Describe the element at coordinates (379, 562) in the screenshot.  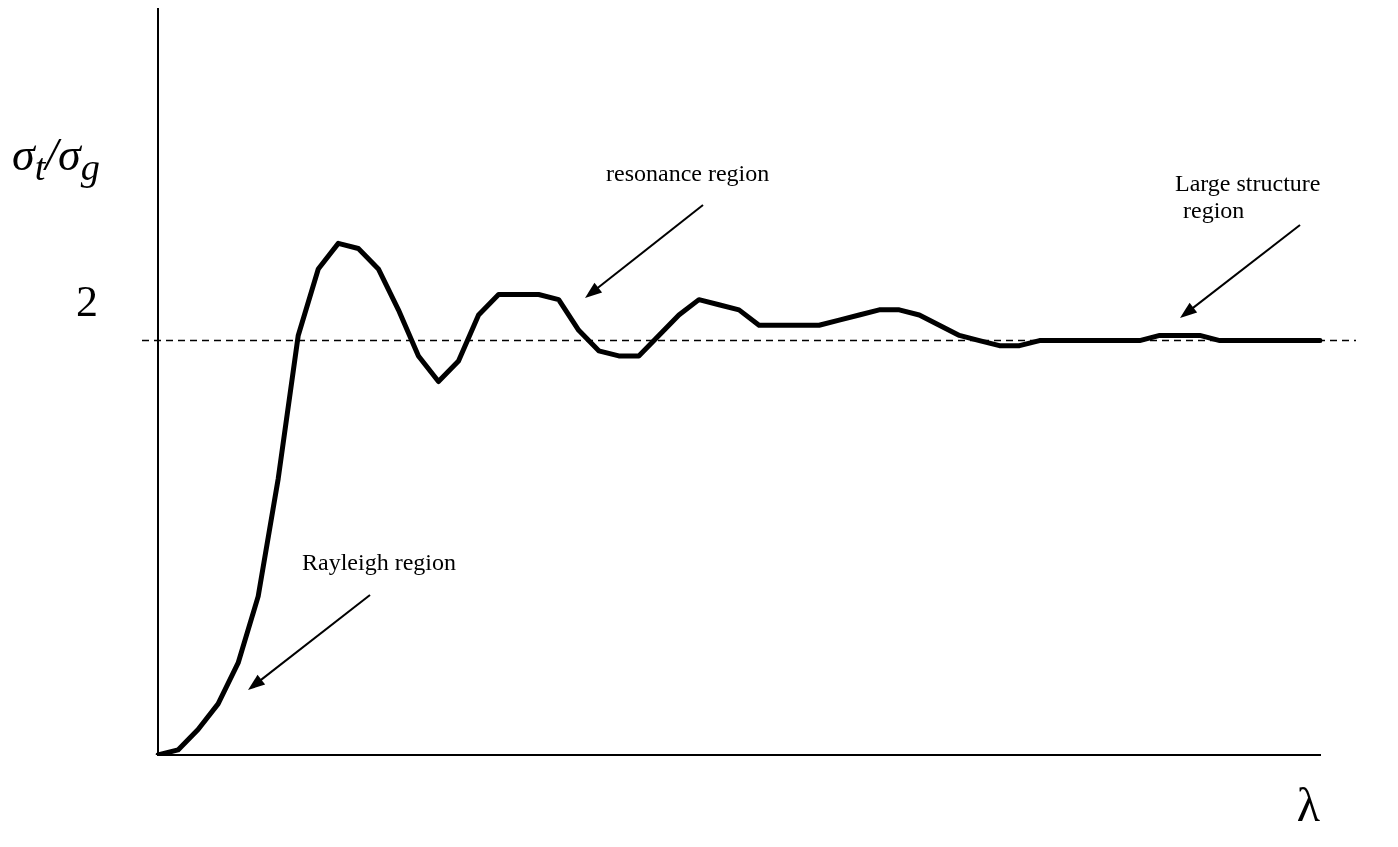
I see `annotation: Rayleigh region` at that location.